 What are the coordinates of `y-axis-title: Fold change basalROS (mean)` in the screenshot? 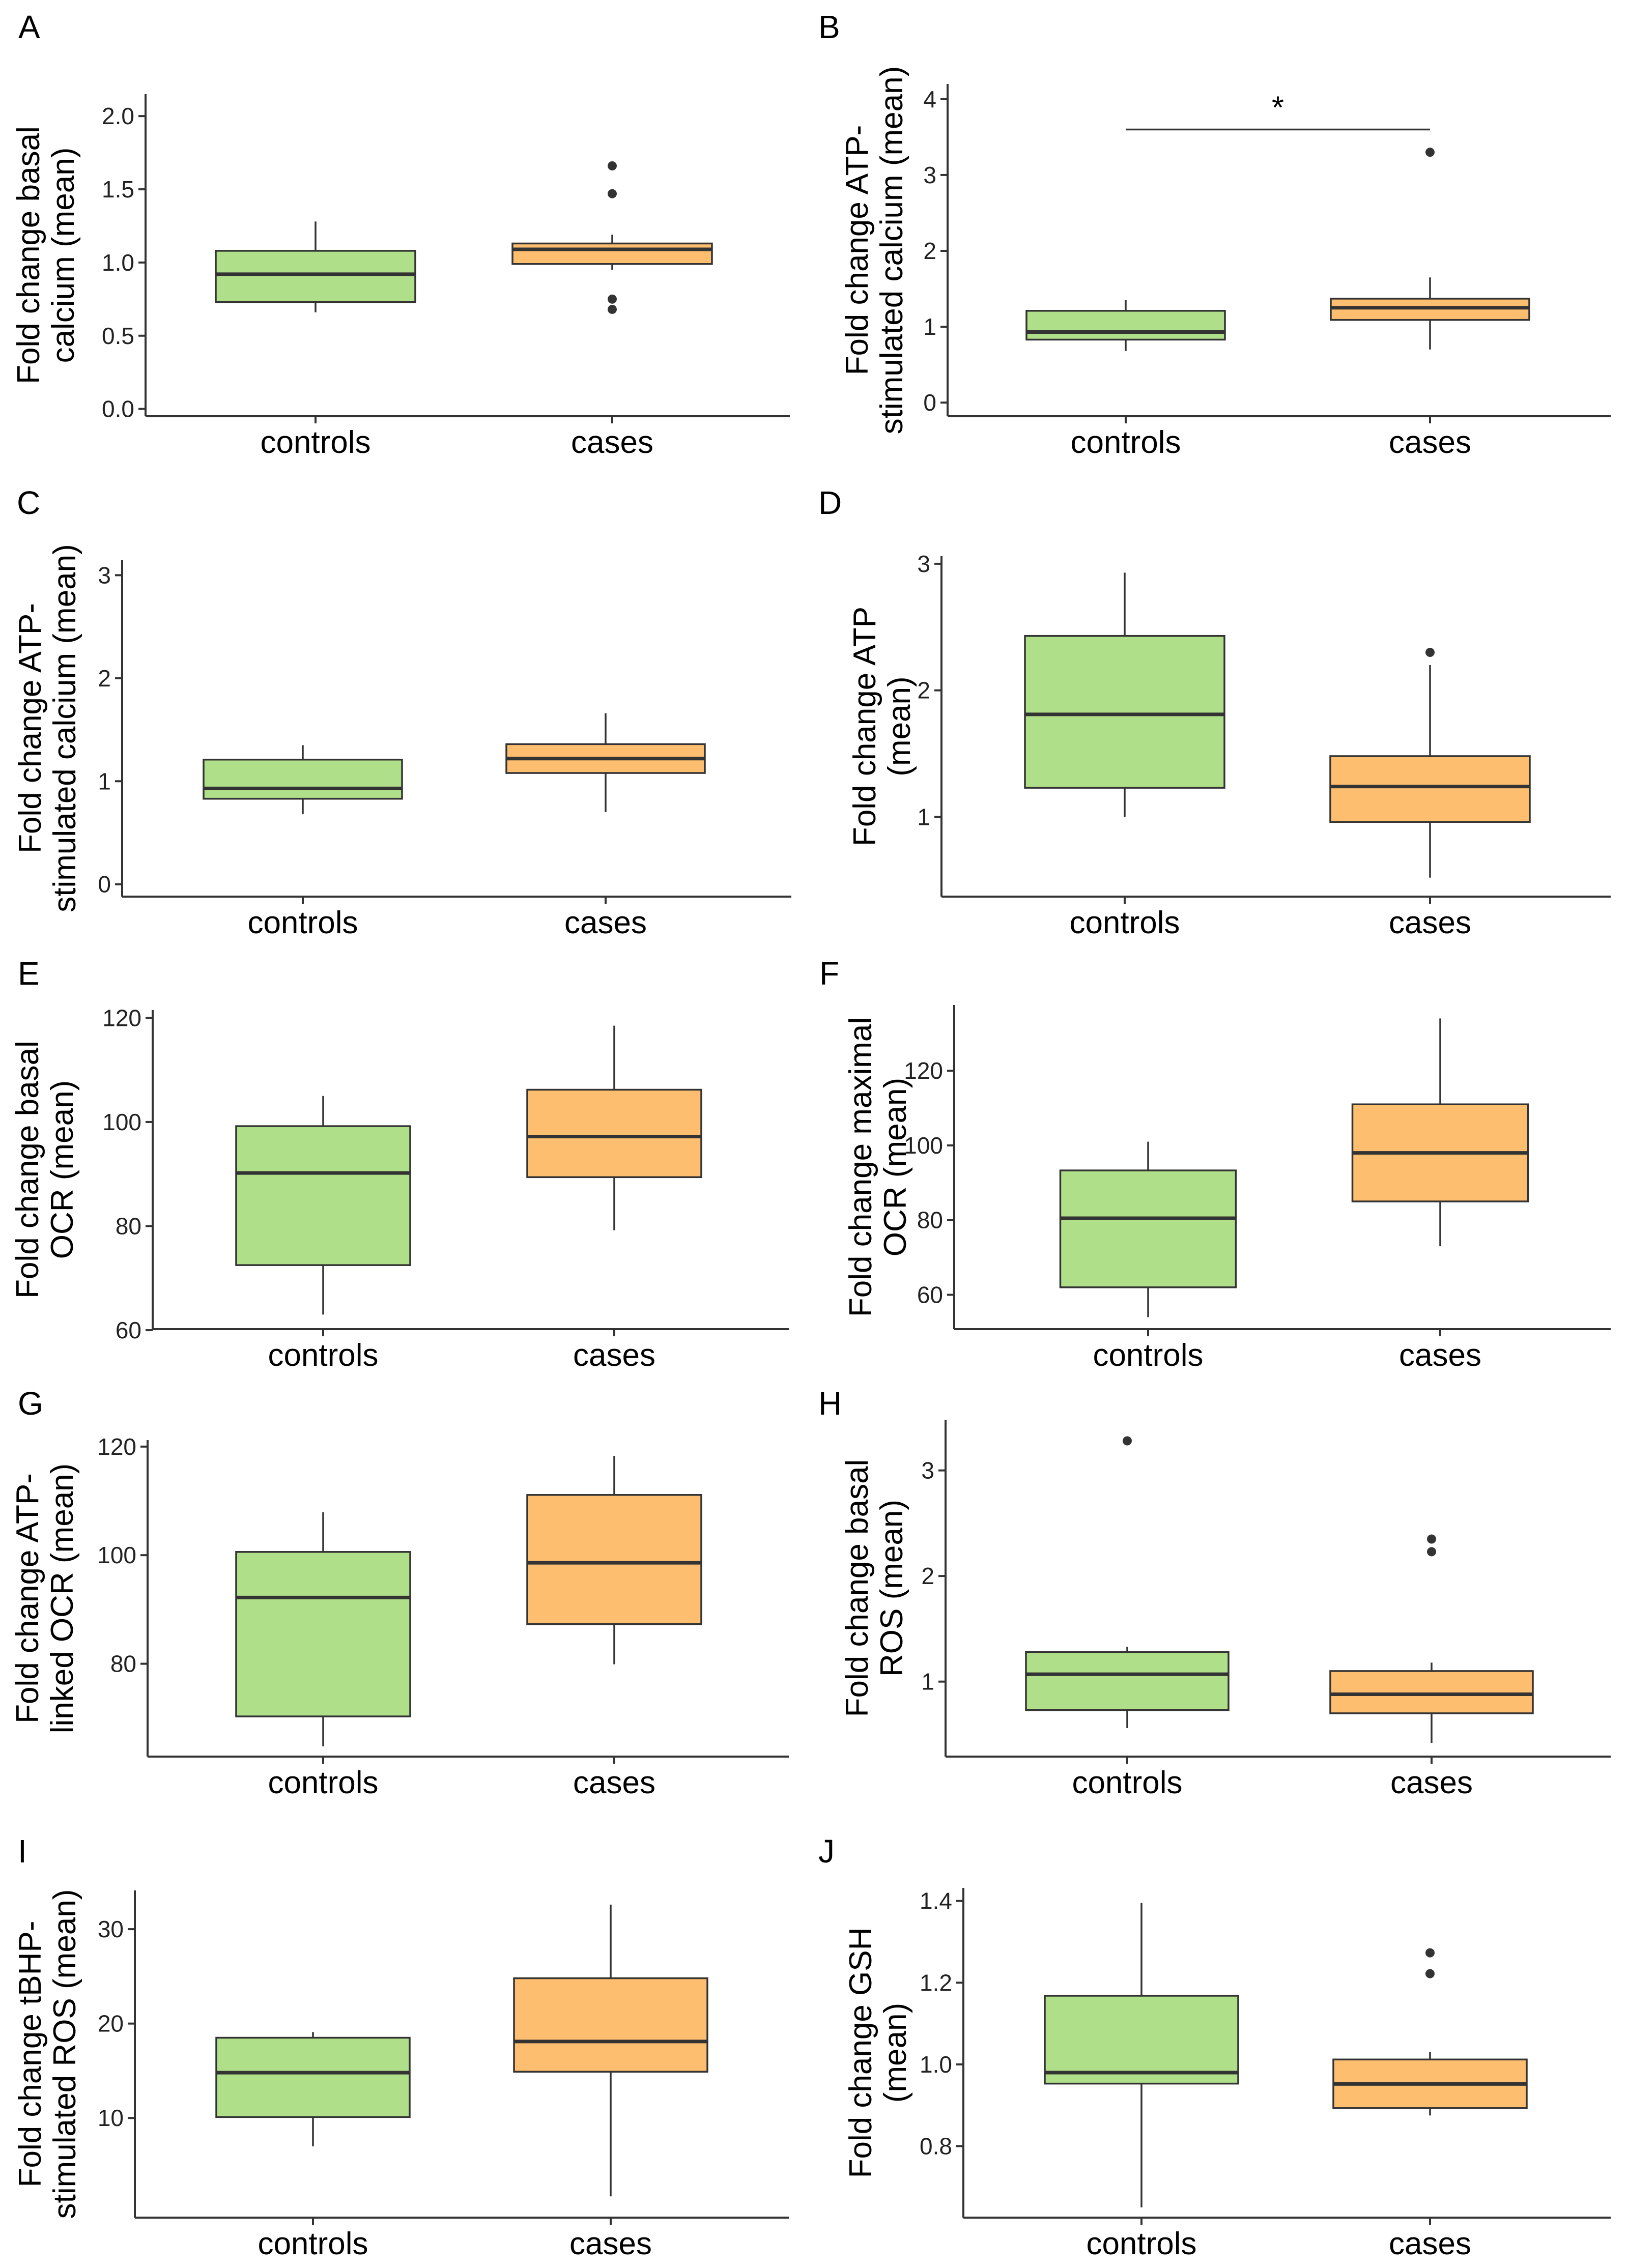 It's located at (874, 1588).